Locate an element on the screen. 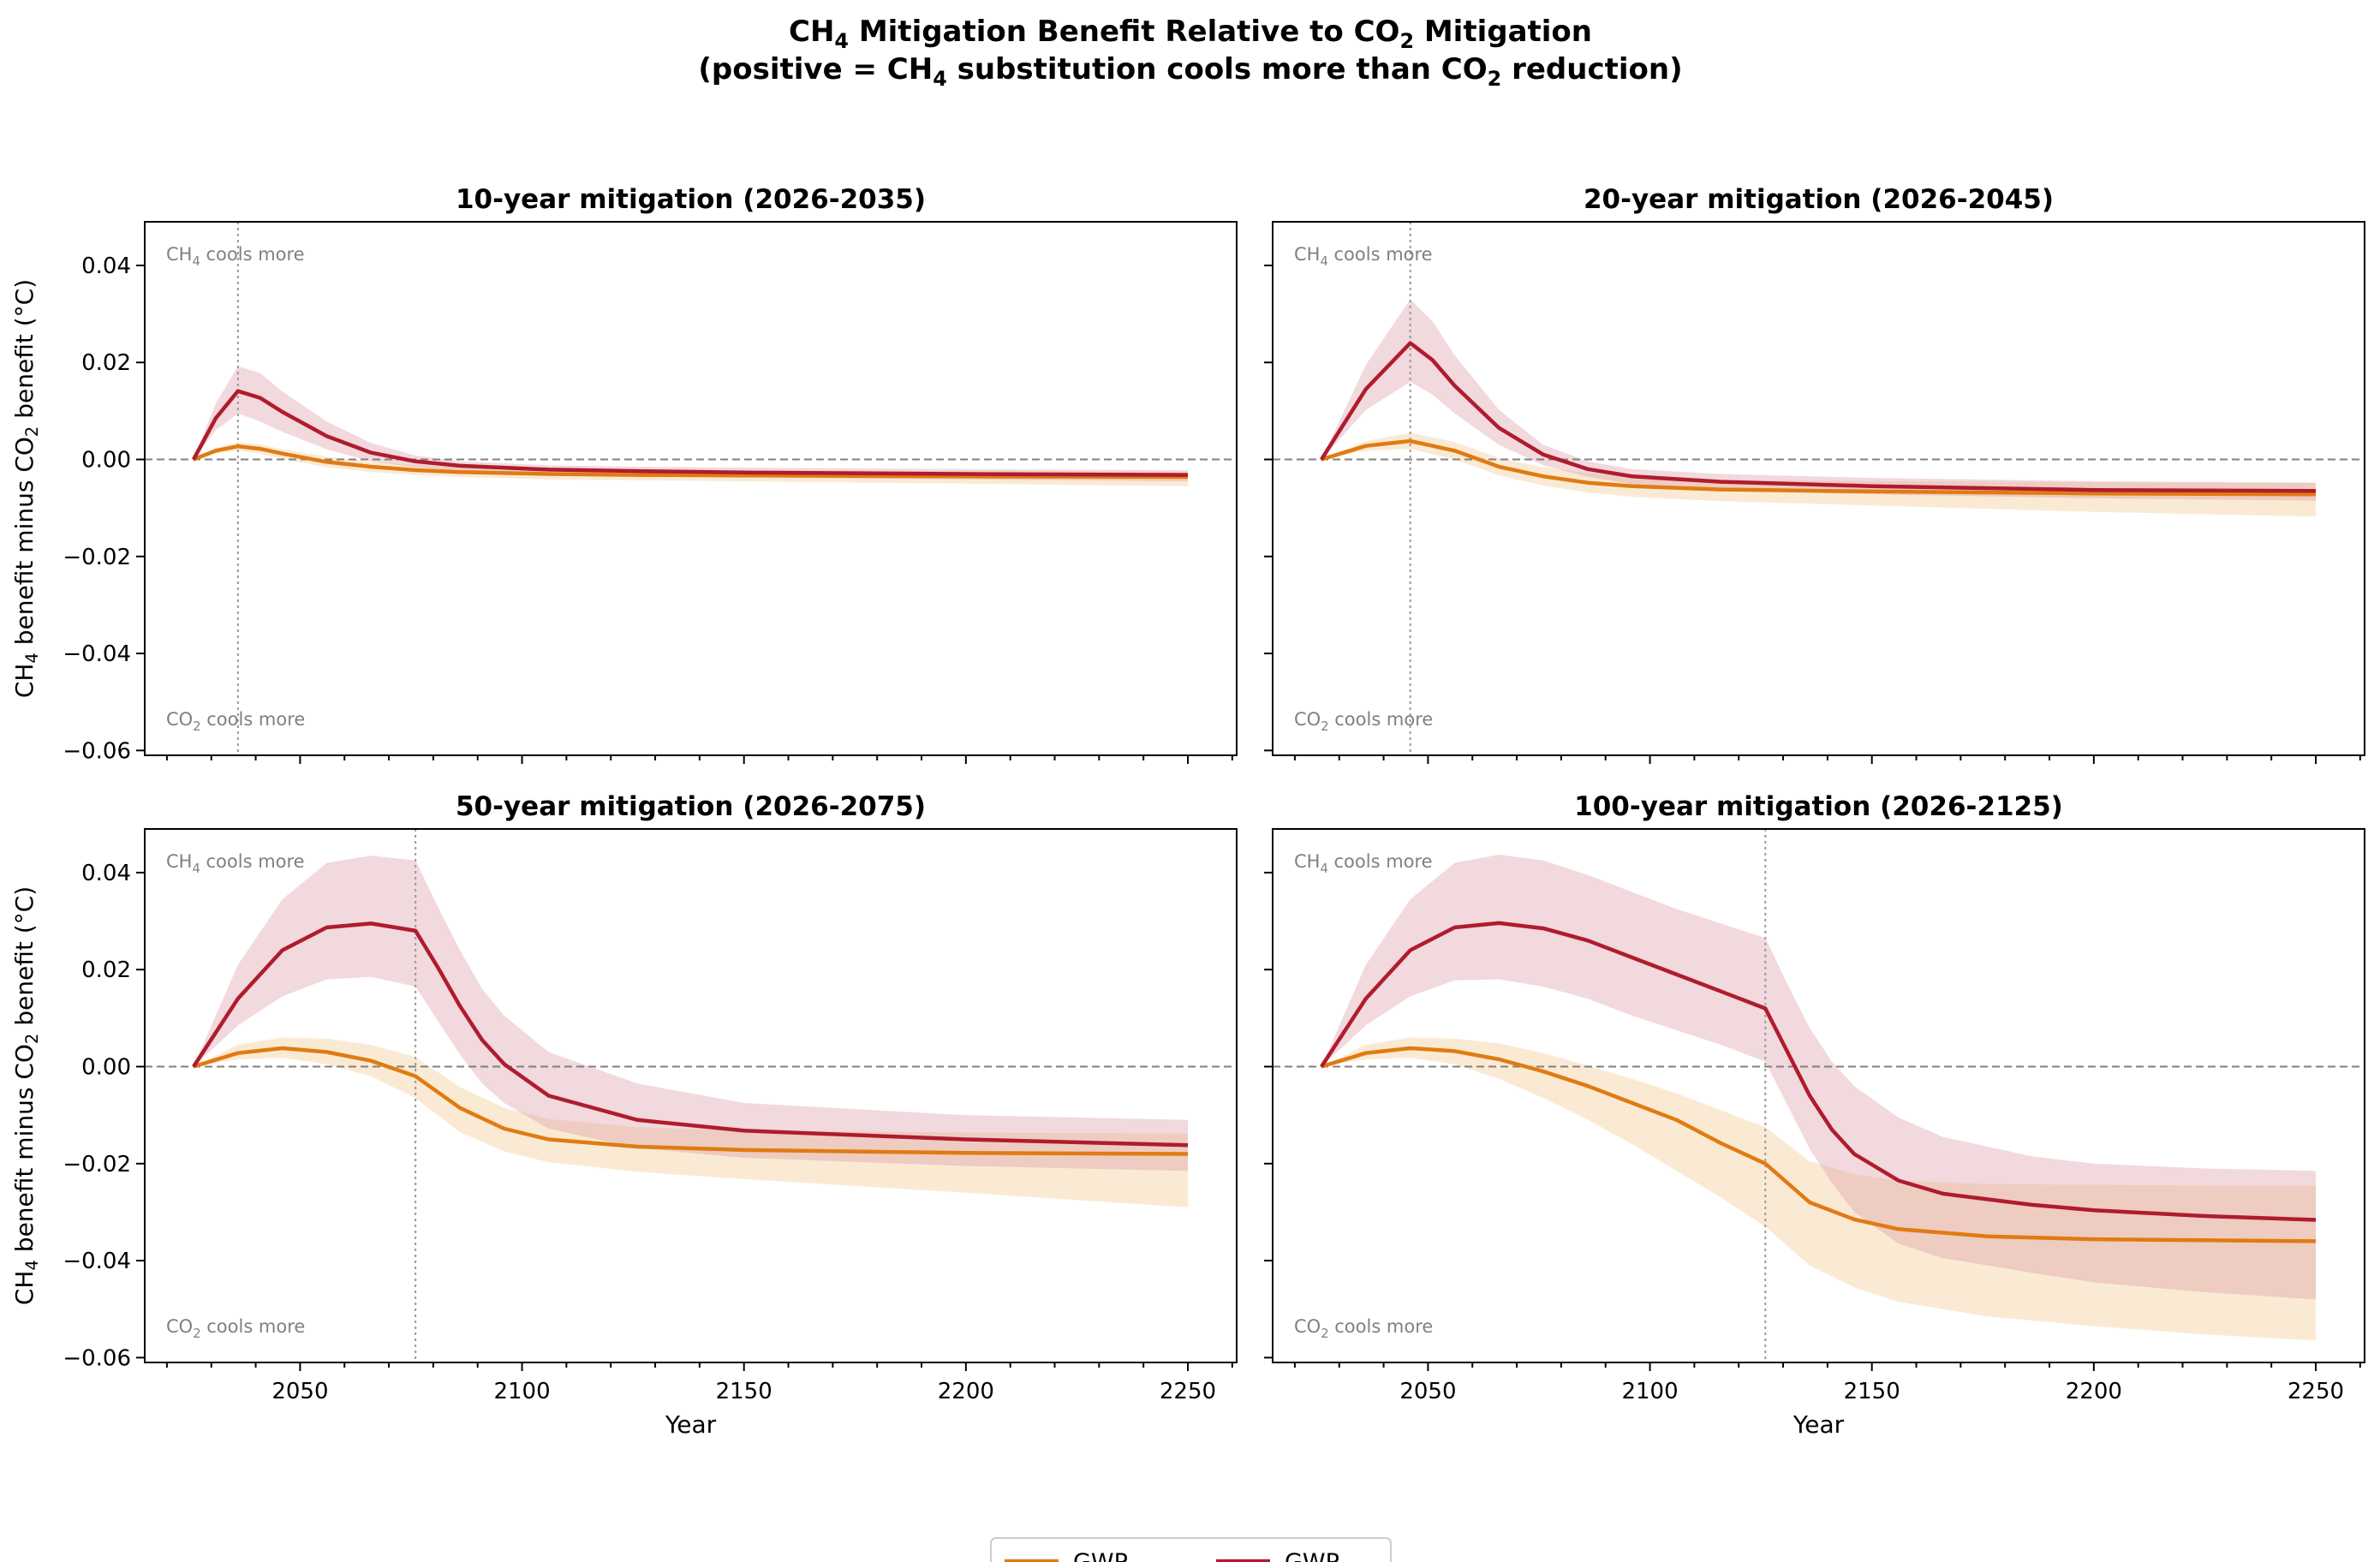 The image size is (2380, 1562). figure-title-line1-b: Mitigation Benefit Relative to CO is located at coordinates (1124, 32).